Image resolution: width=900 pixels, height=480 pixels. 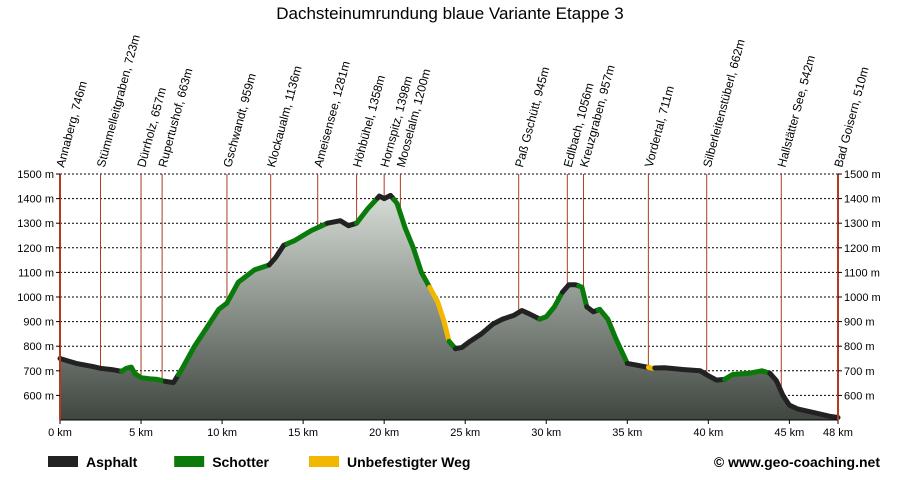 I want to click on y-tick-label-left: 1400 m, so click(x=35, y=200).